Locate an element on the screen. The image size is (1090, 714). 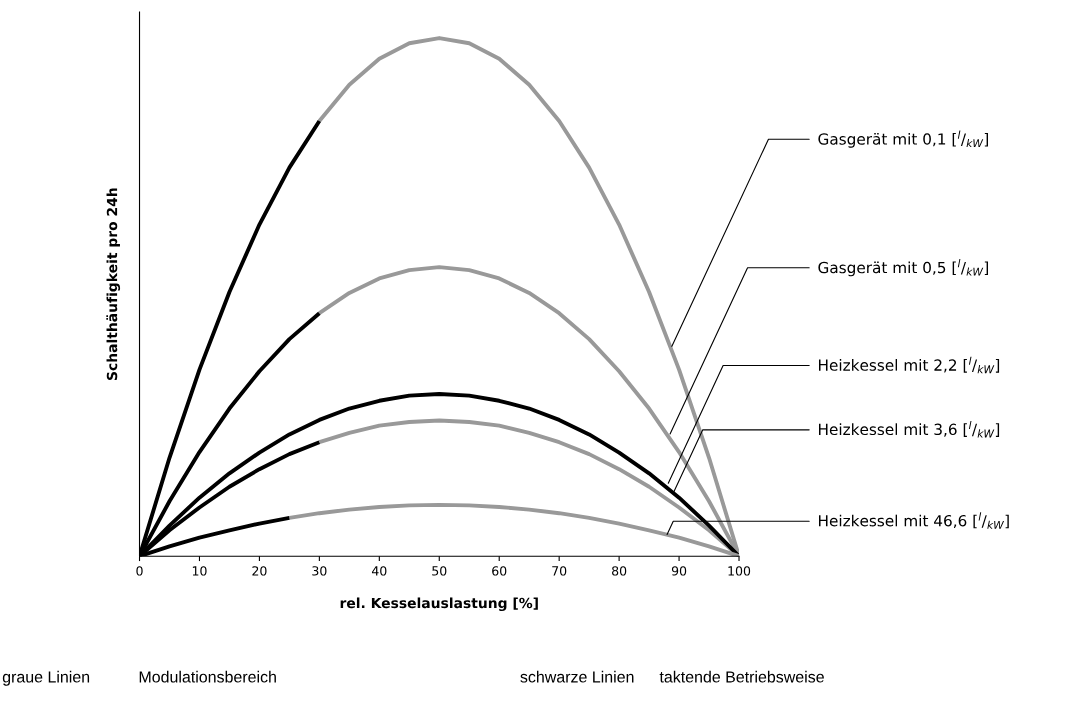
text: Modulationsbereich is located at coordinates (207, 676).